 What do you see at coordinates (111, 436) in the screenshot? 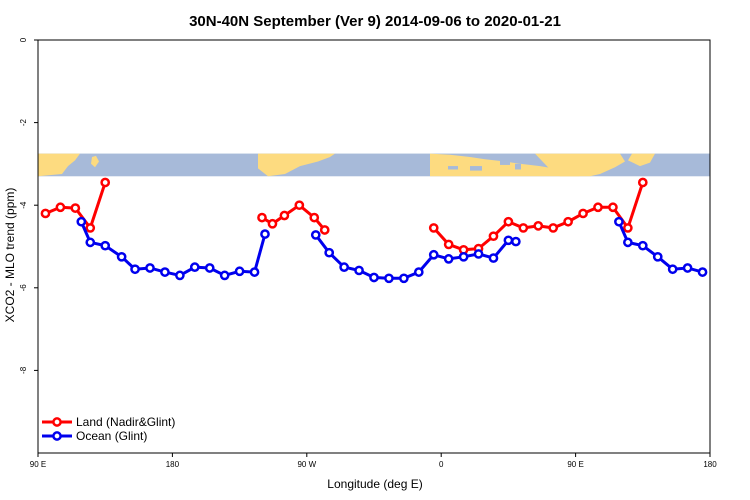
I see `legend-label: Ocean (Glint)` at bounding box center [111, 436].